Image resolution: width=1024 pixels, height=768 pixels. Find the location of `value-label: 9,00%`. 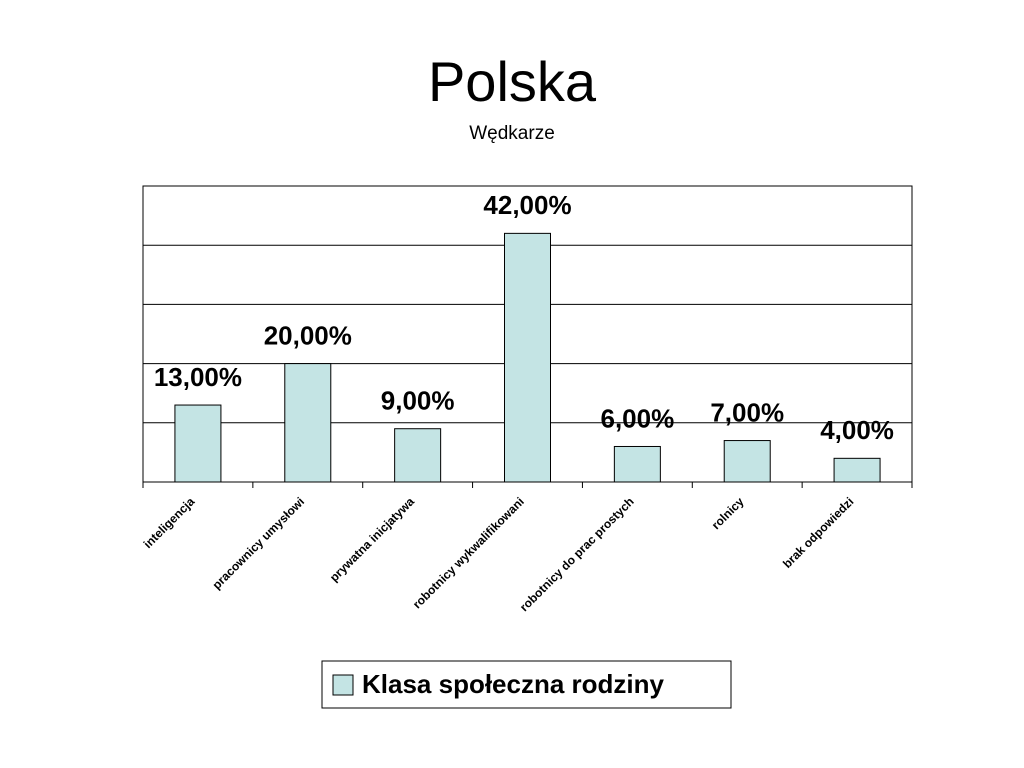

value-label: 9,00% is located at coordinates (418, 401).